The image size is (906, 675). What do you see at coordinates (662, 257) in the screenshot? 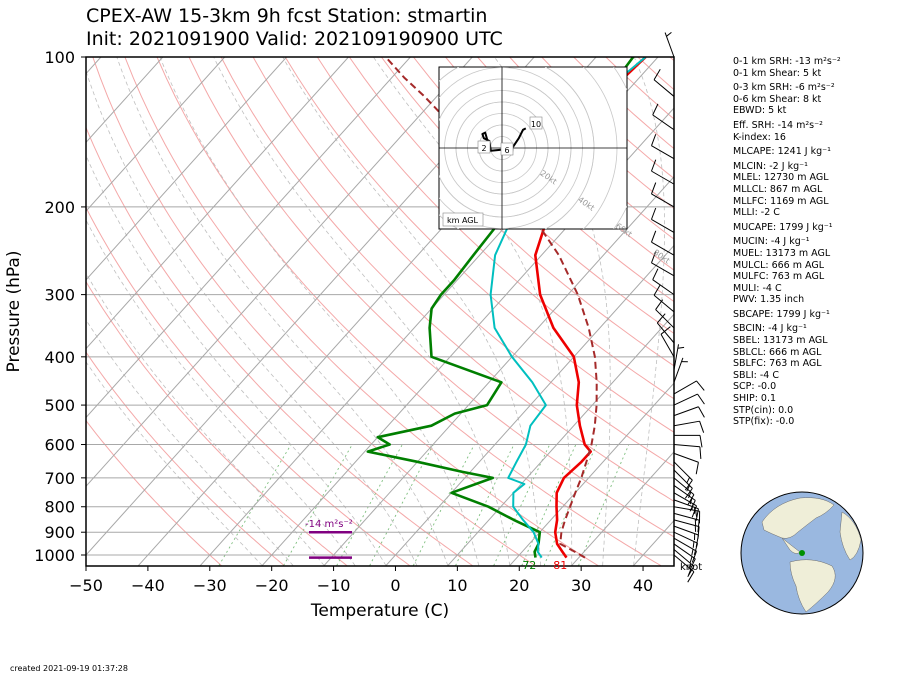
I see `hodograph-ring-label: 80kt` at bounding box center [662, 257].